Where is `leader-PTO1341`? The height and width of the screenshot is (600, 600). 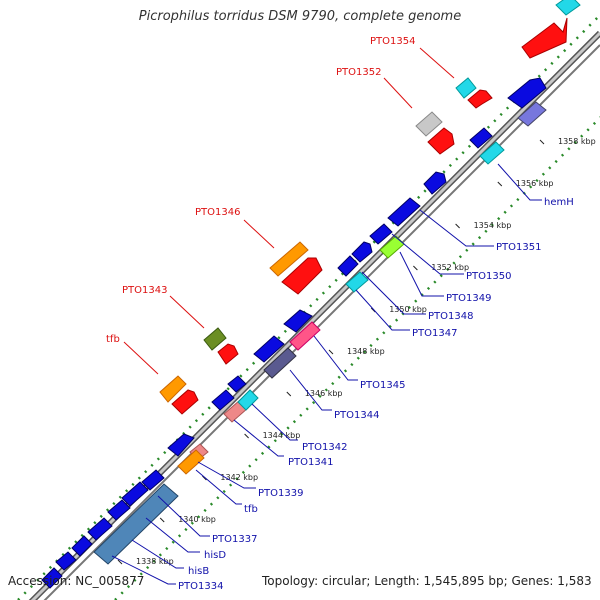
leader-PTO1341 is located at coordinates (258, 438).